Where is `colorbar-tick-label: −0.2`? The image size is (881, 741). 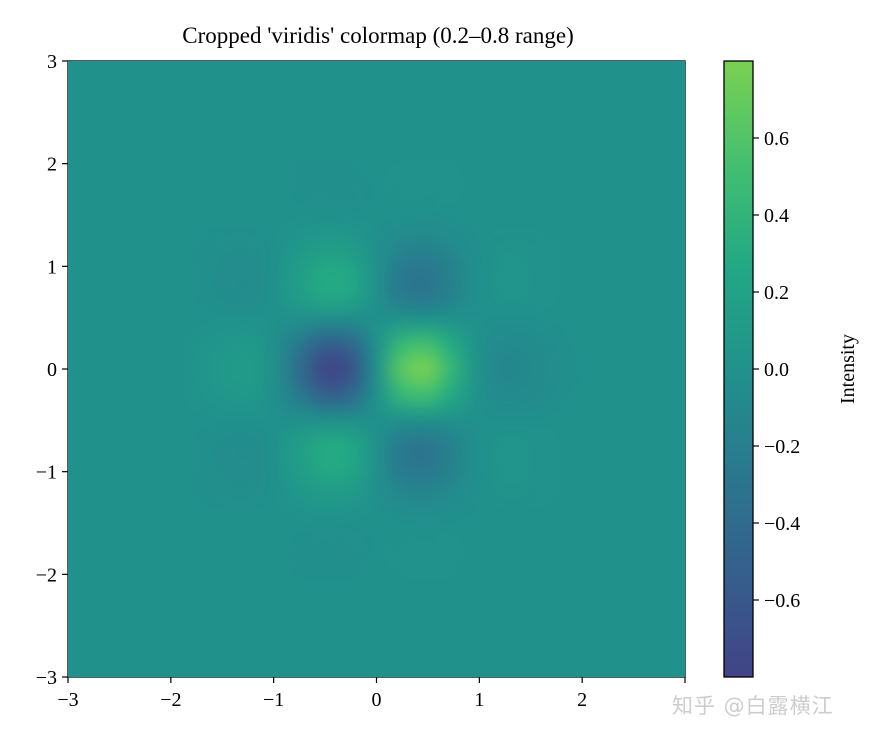
colorbar-tick-label: −0.2 is located at coordinates (782, 447).